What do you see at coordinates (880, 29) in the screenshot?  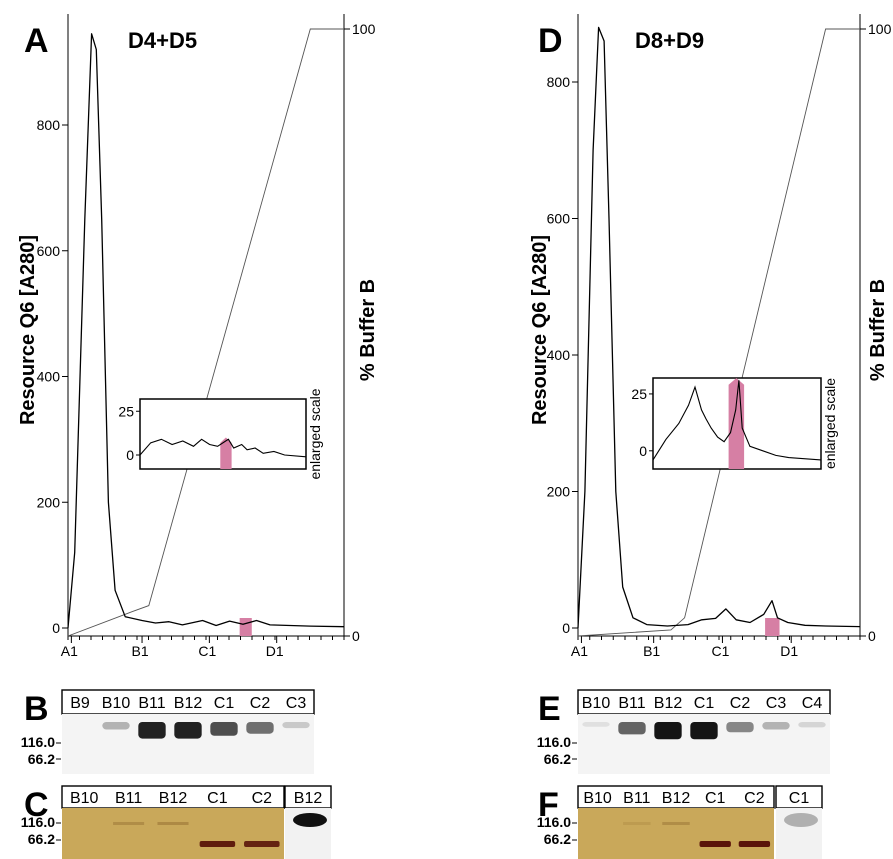 I see `y2-tick-label: 100` at bounding box center [880, 29].